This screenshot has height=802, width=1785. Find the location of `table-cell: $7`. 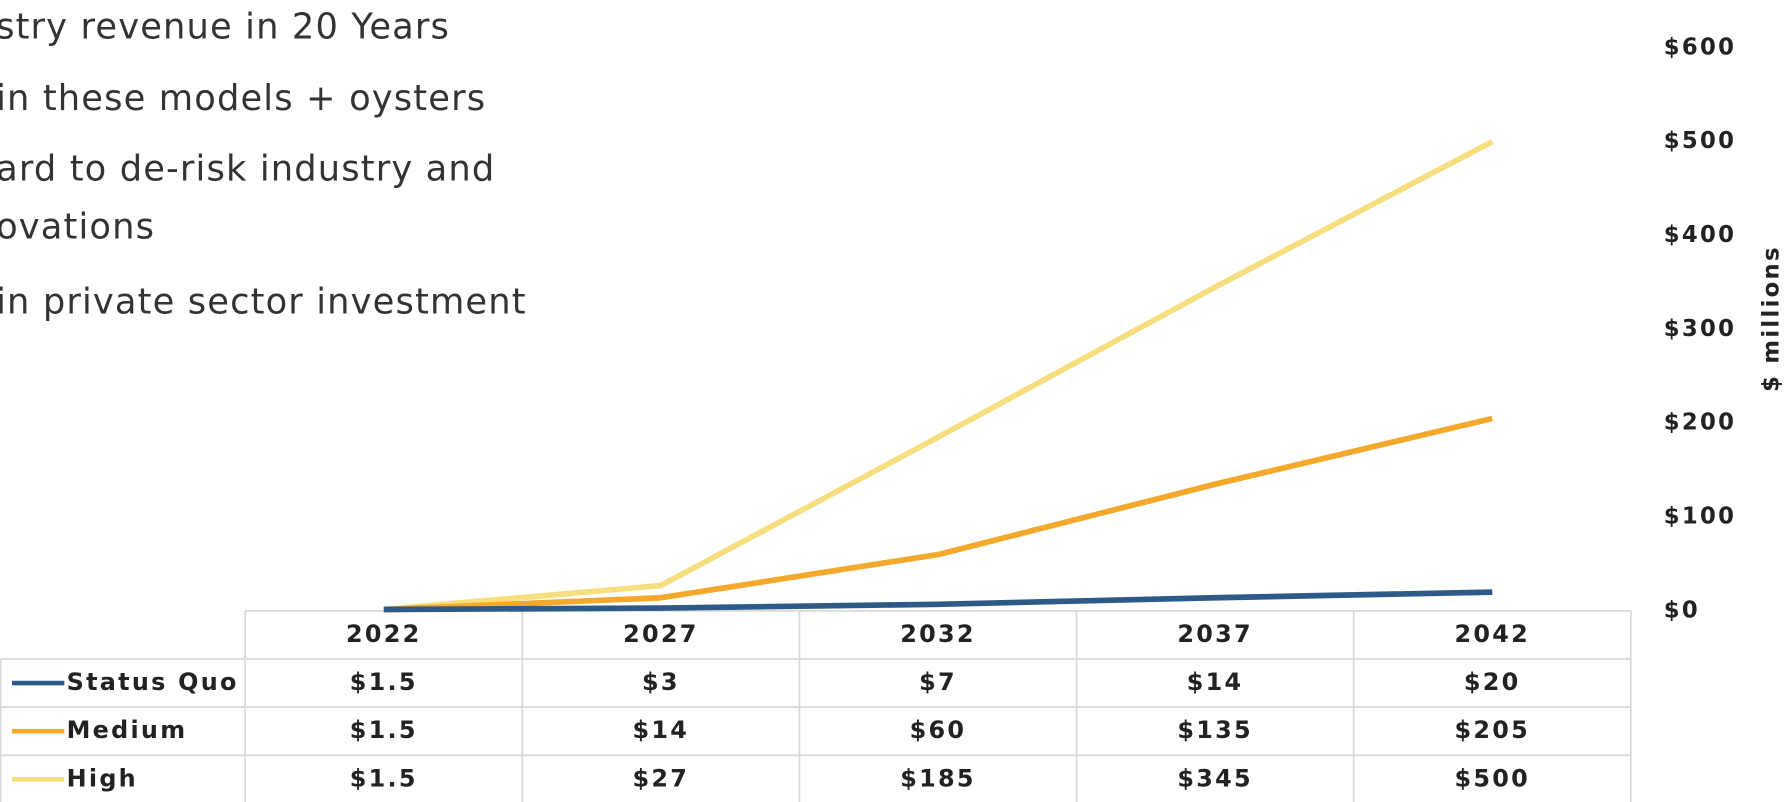

table-cell: $7 is located at coordinates (938, 682).